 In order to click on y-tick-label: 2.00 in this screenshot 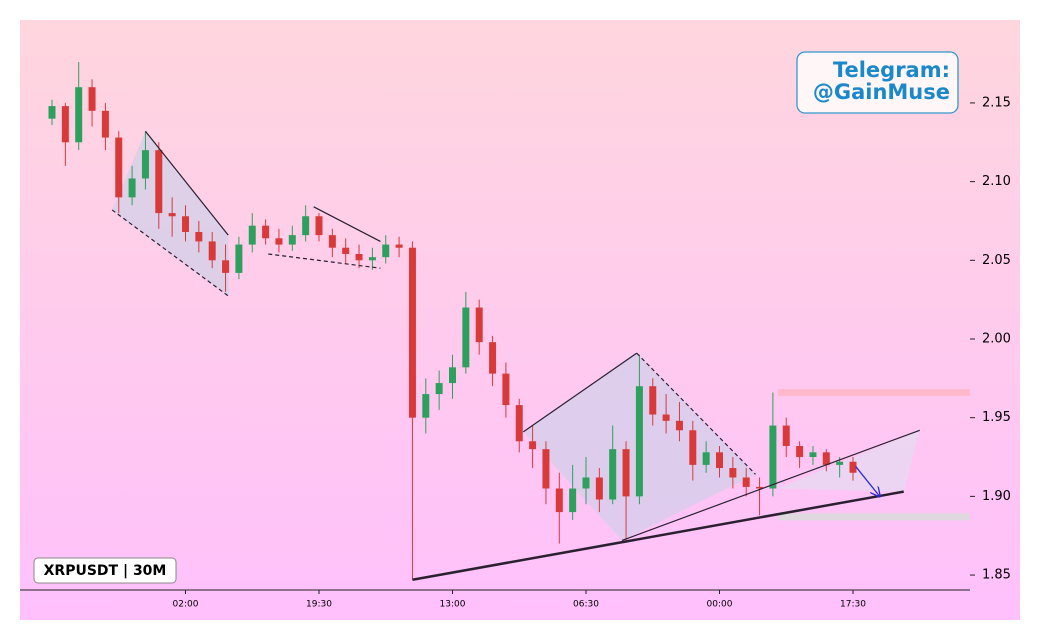, I will do `click(996, 338)`.